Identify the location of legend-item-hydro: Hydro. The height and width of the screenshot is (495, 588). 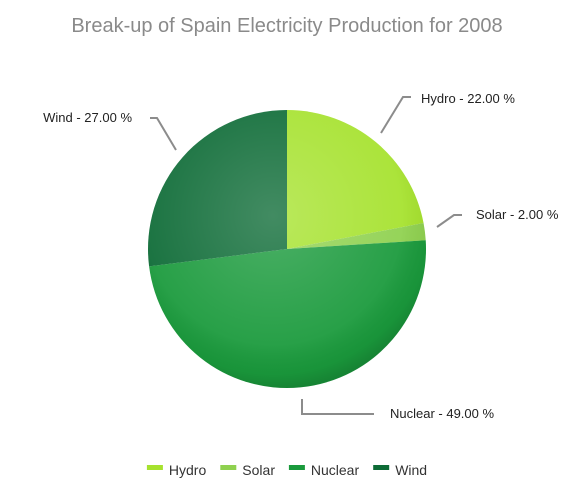
(176, 470).